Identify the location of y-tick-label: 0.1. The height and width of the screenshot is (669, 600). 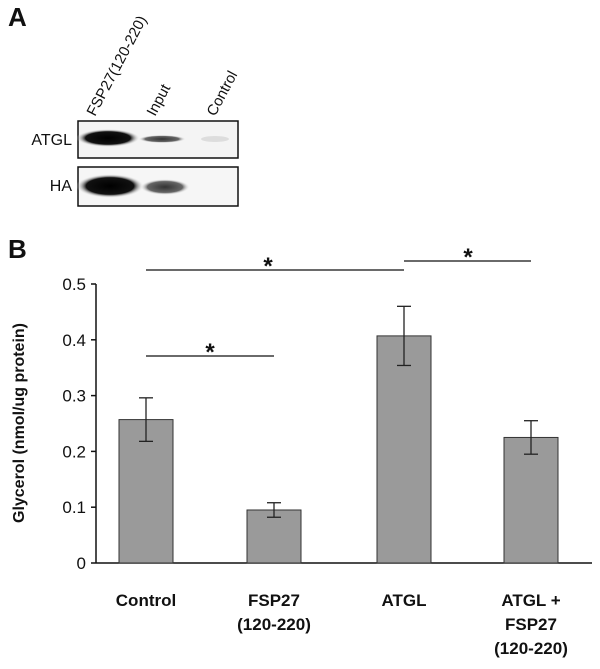
(74, 507).